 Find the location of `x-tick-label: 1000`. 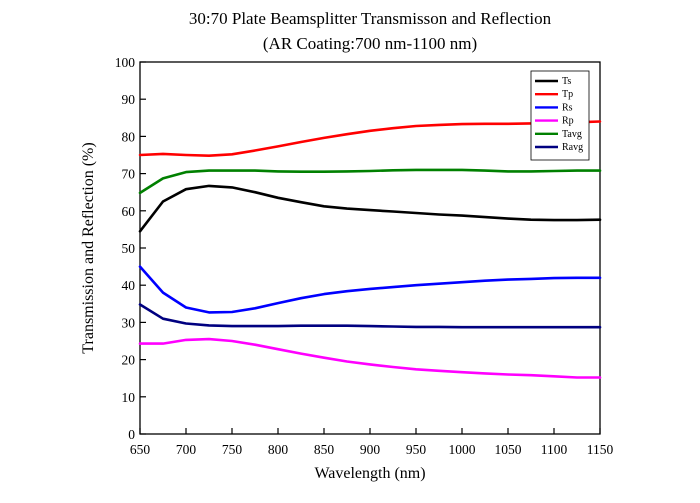

x-tick-label: 1000 is located at coordinates (462, 449).